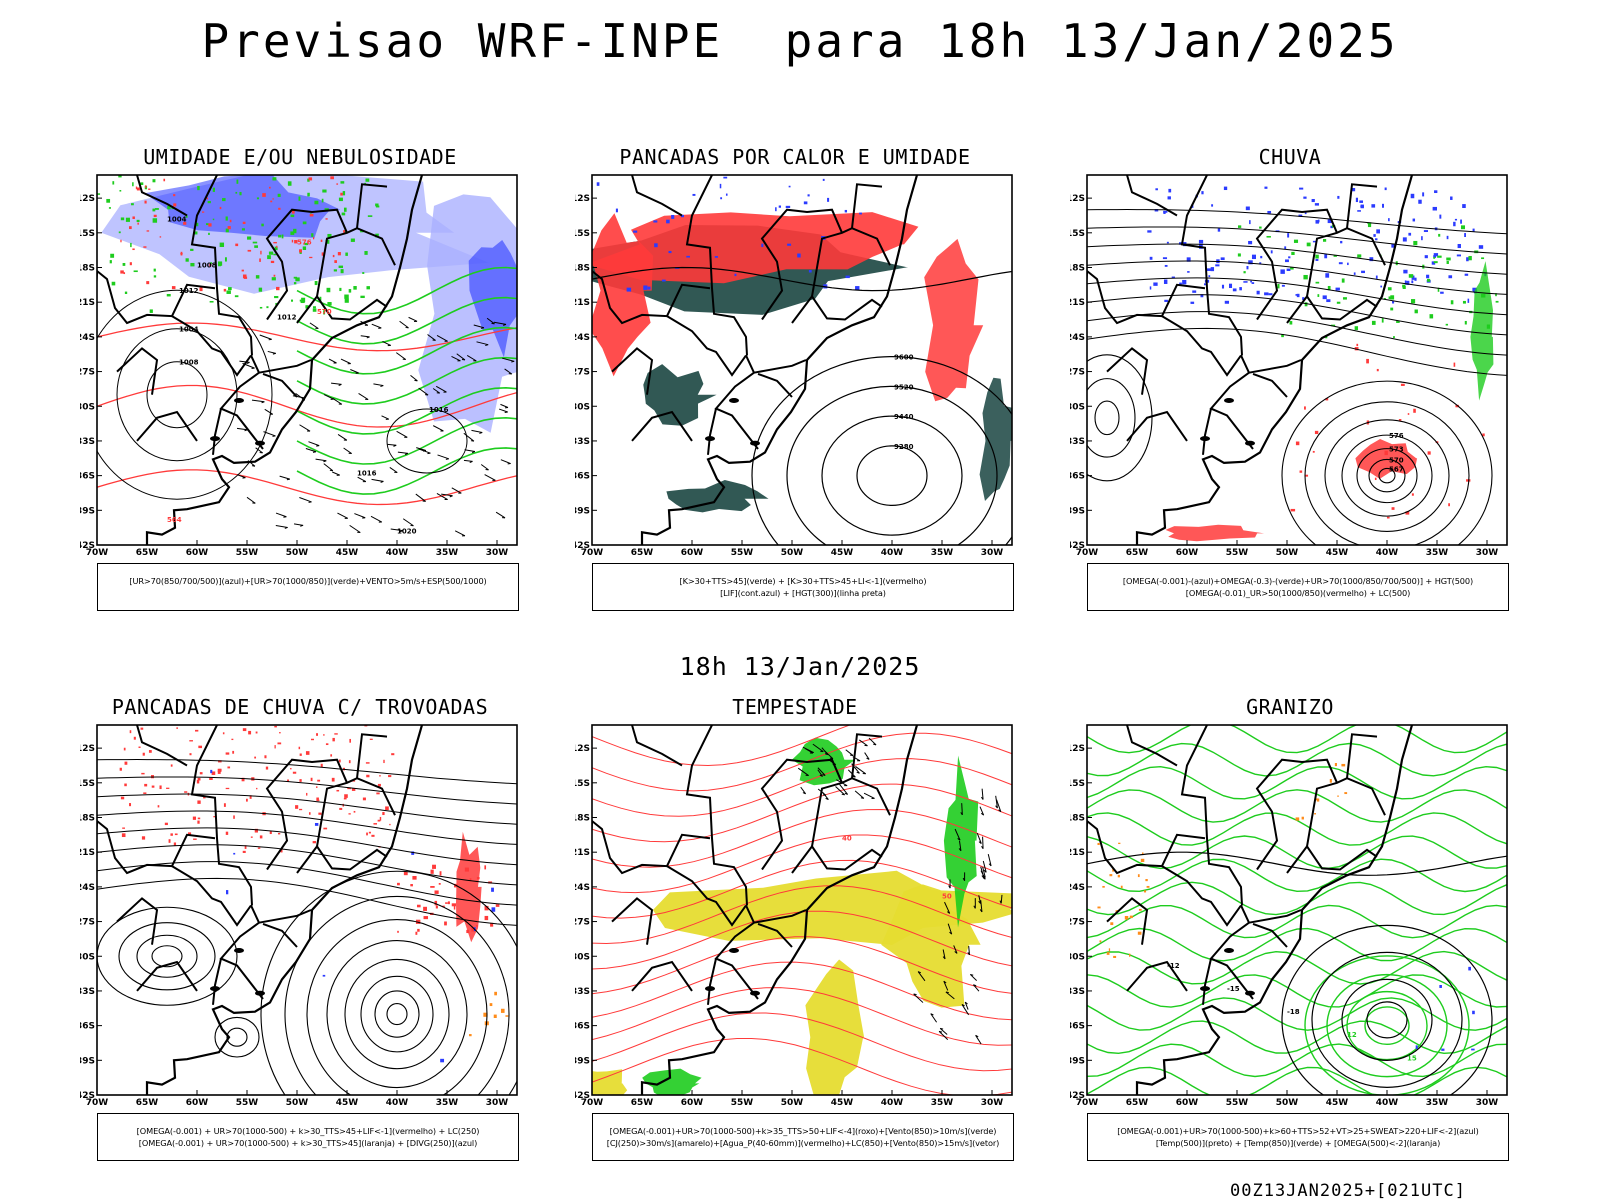 The image size is (1600, 1201). I want to click on panel-title: UMIDADE E/OU NEBULOSIDADE, so click(300, 157).